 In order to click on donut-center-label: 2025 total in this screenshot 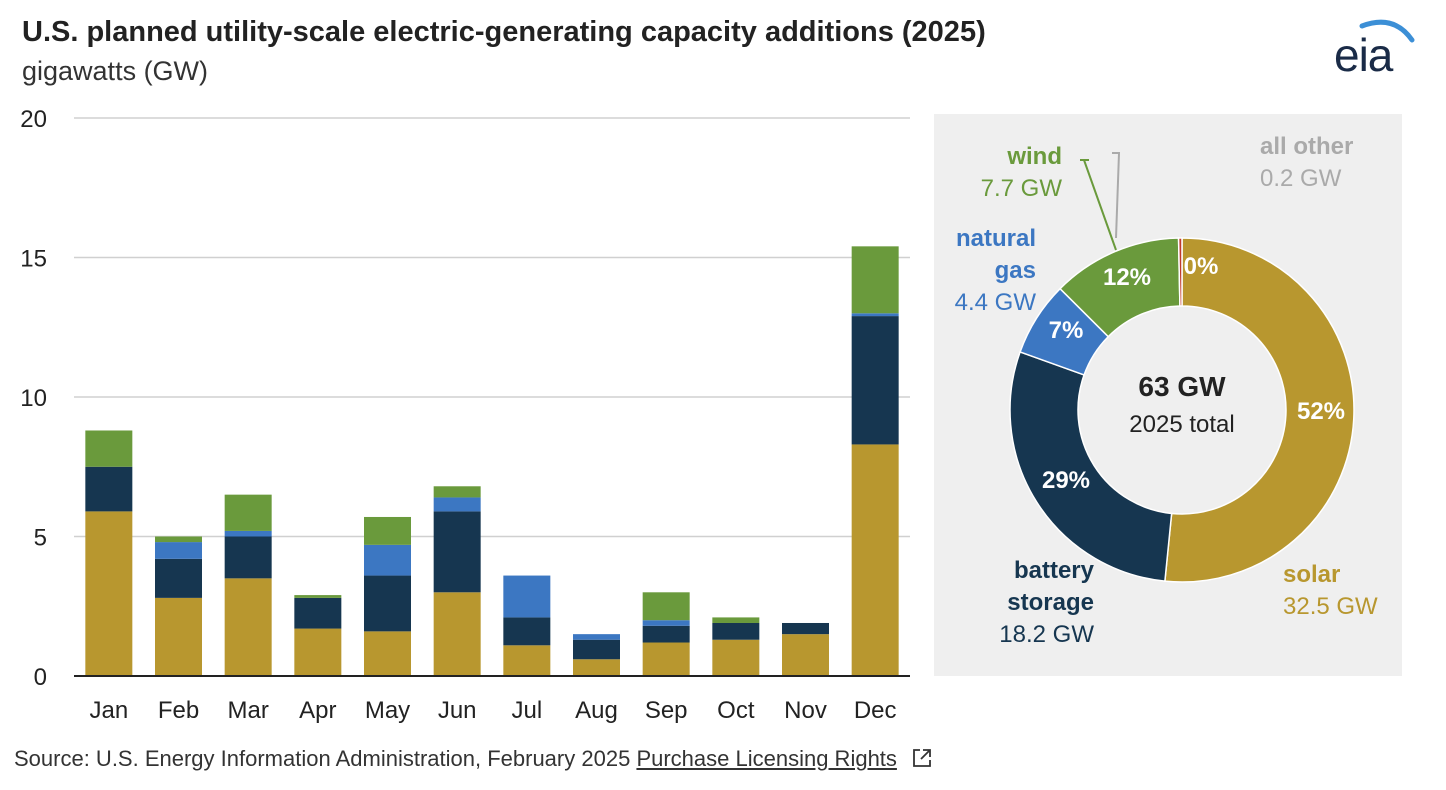, I will do `click(1181, 424)`.